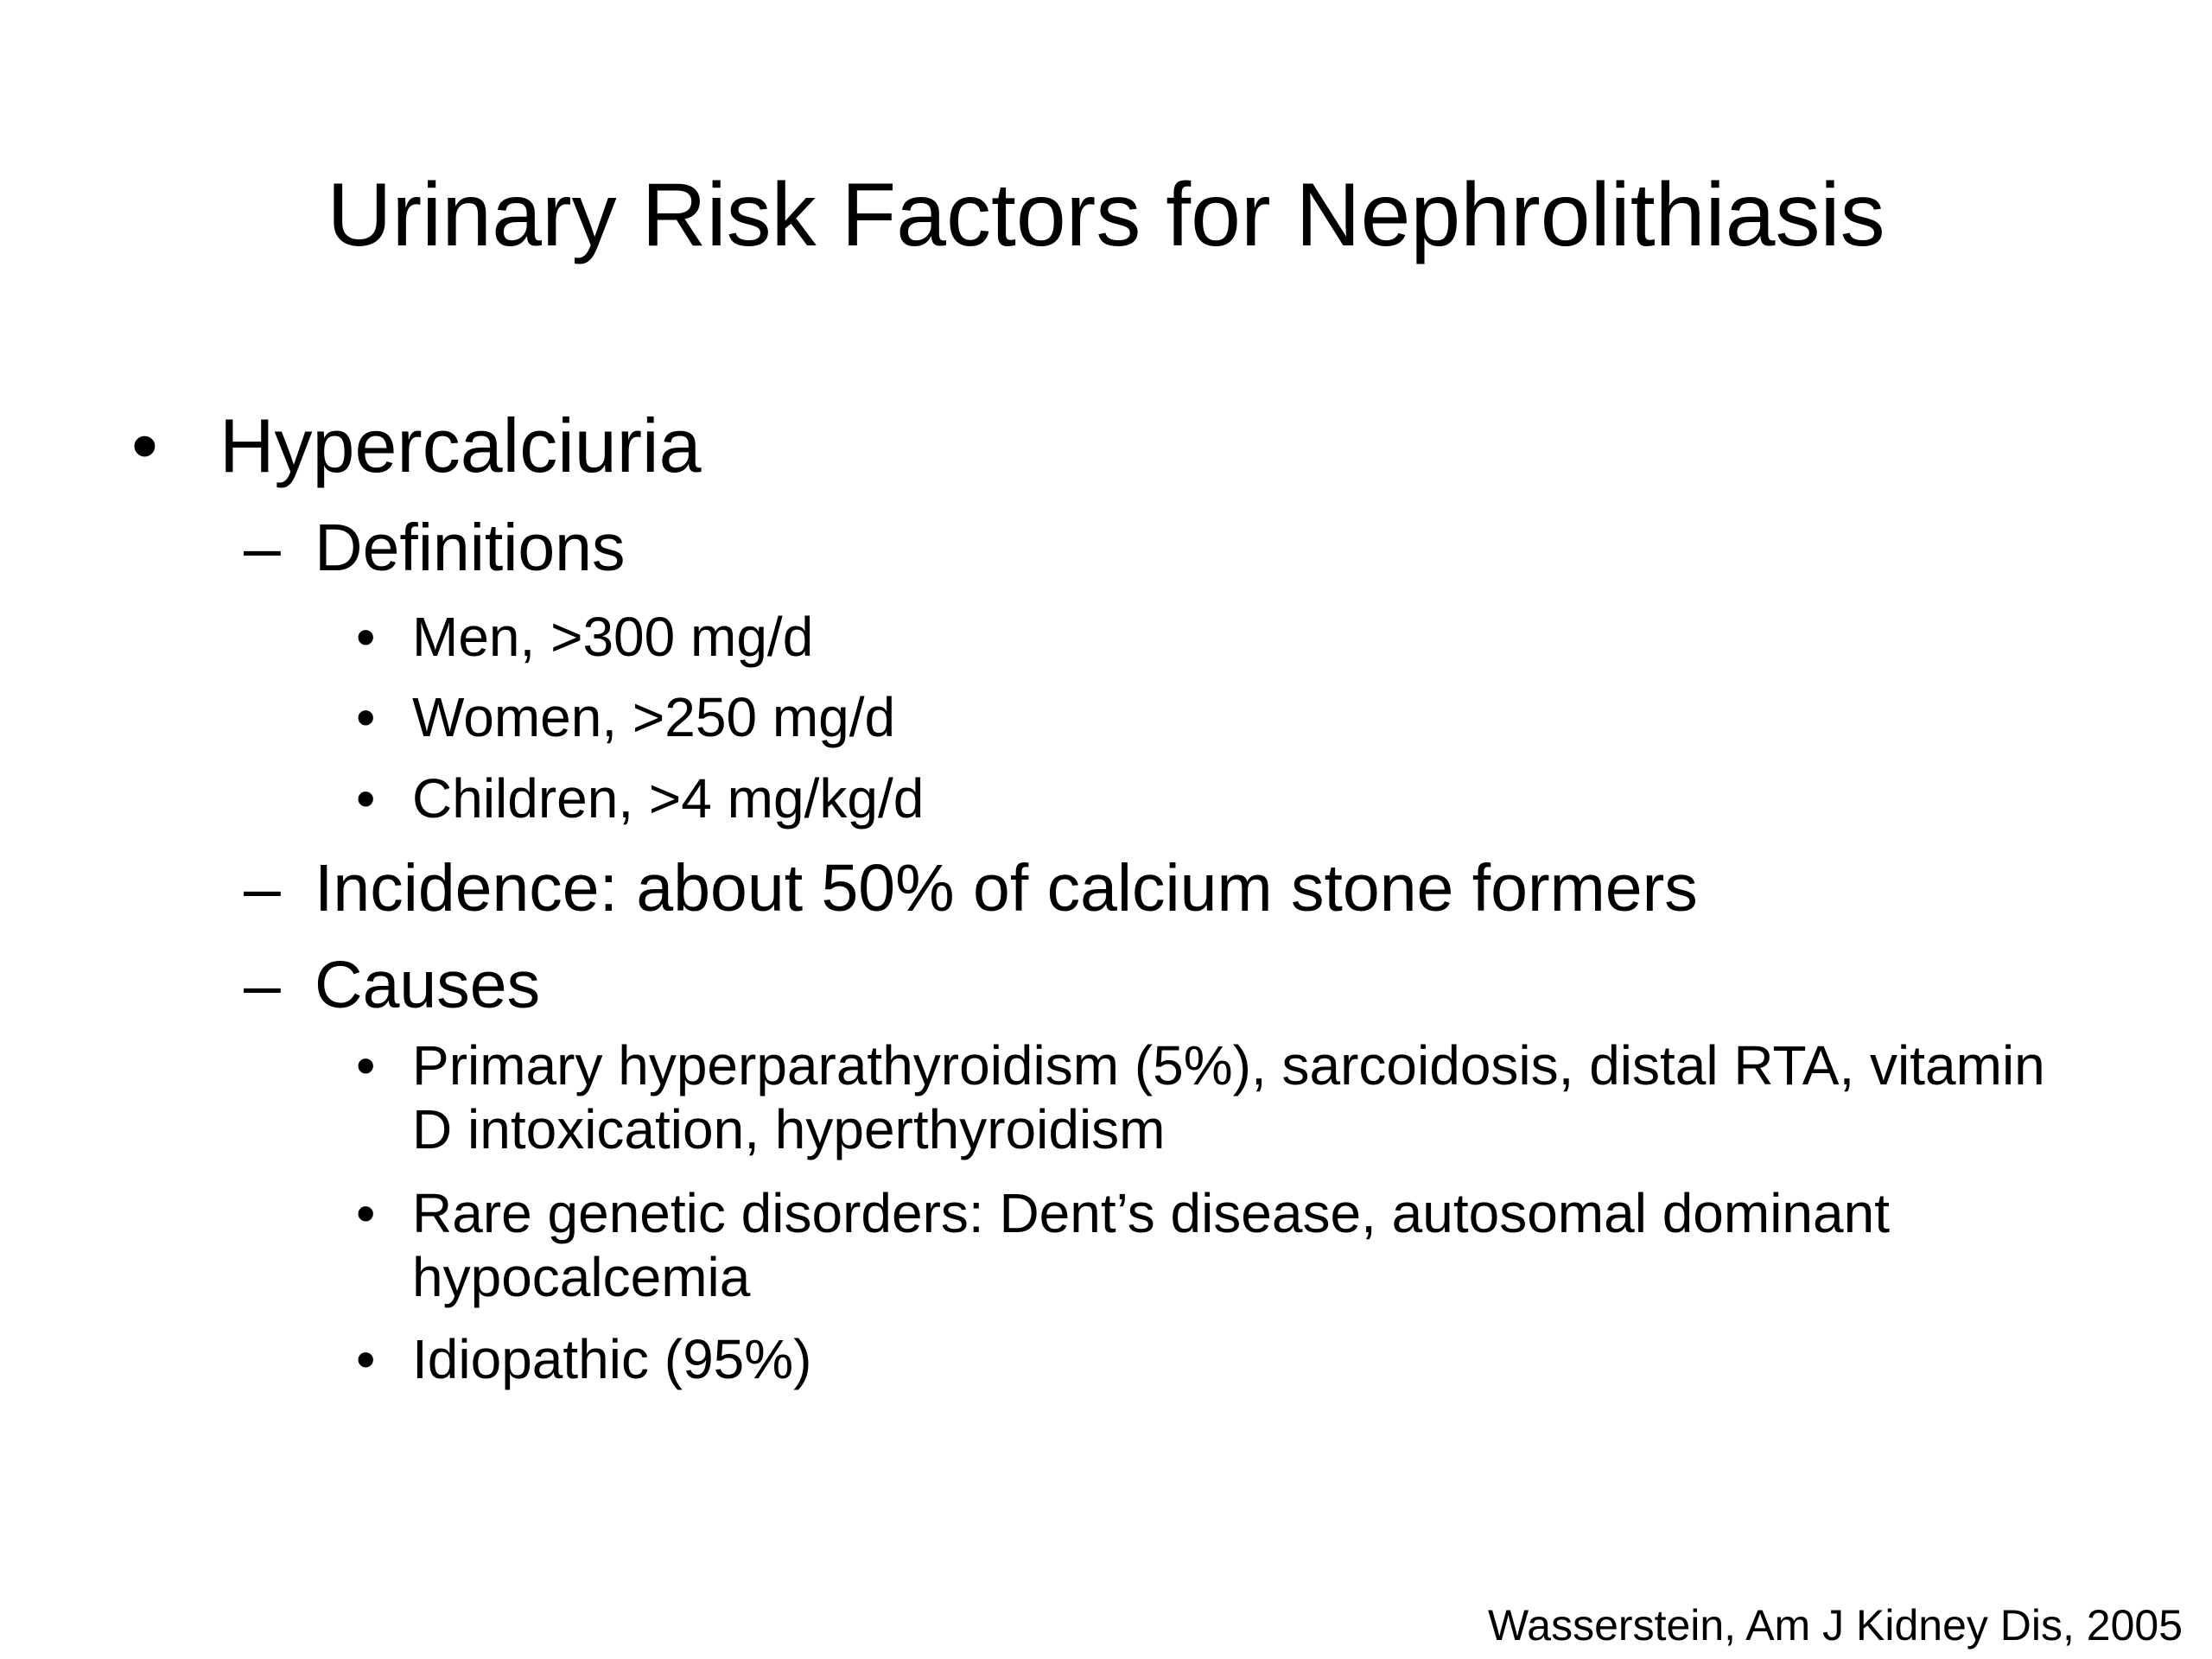  What do you see at coordinates (460, 446) in the screenshot?
I see `bullet-hypercalciuria: Hypercalciuria` at bounding box center [460, 446].